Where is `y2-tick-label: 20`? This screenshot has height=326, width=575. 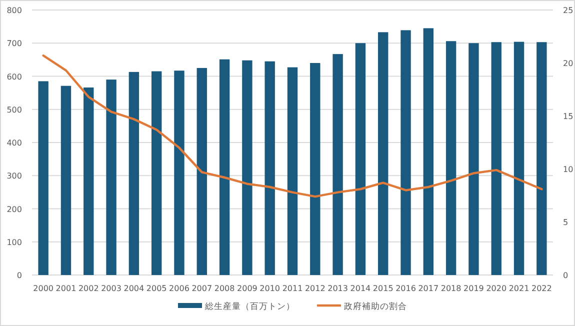
y2-tick-label: 20 is located at coordinates (568, 63).